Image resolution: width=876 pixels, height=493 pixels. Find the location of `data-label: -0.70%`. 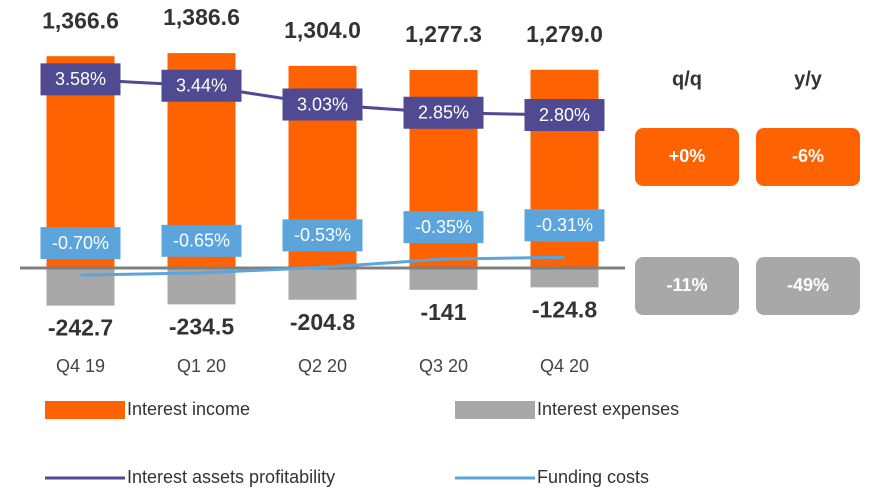

data-label: -0.70% is located at coordinates (80, 243).